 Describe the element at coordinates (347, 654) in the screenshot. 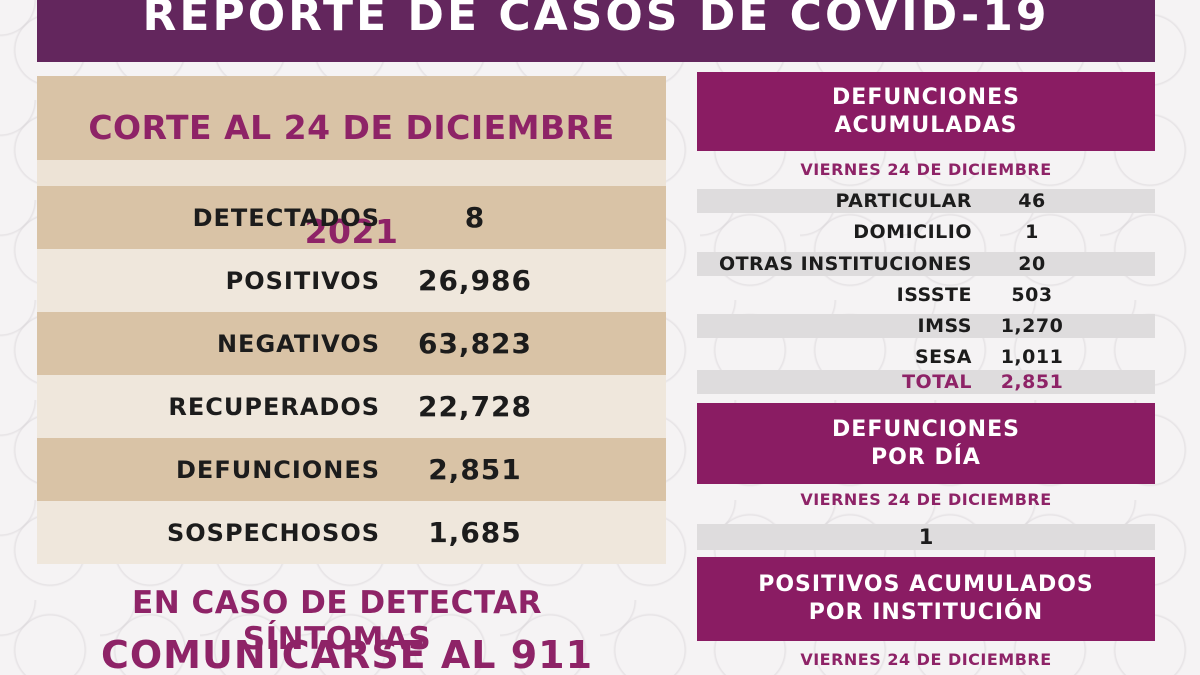

I see `emergency-number-notice: COMUNICARSE AL 911` at that location.